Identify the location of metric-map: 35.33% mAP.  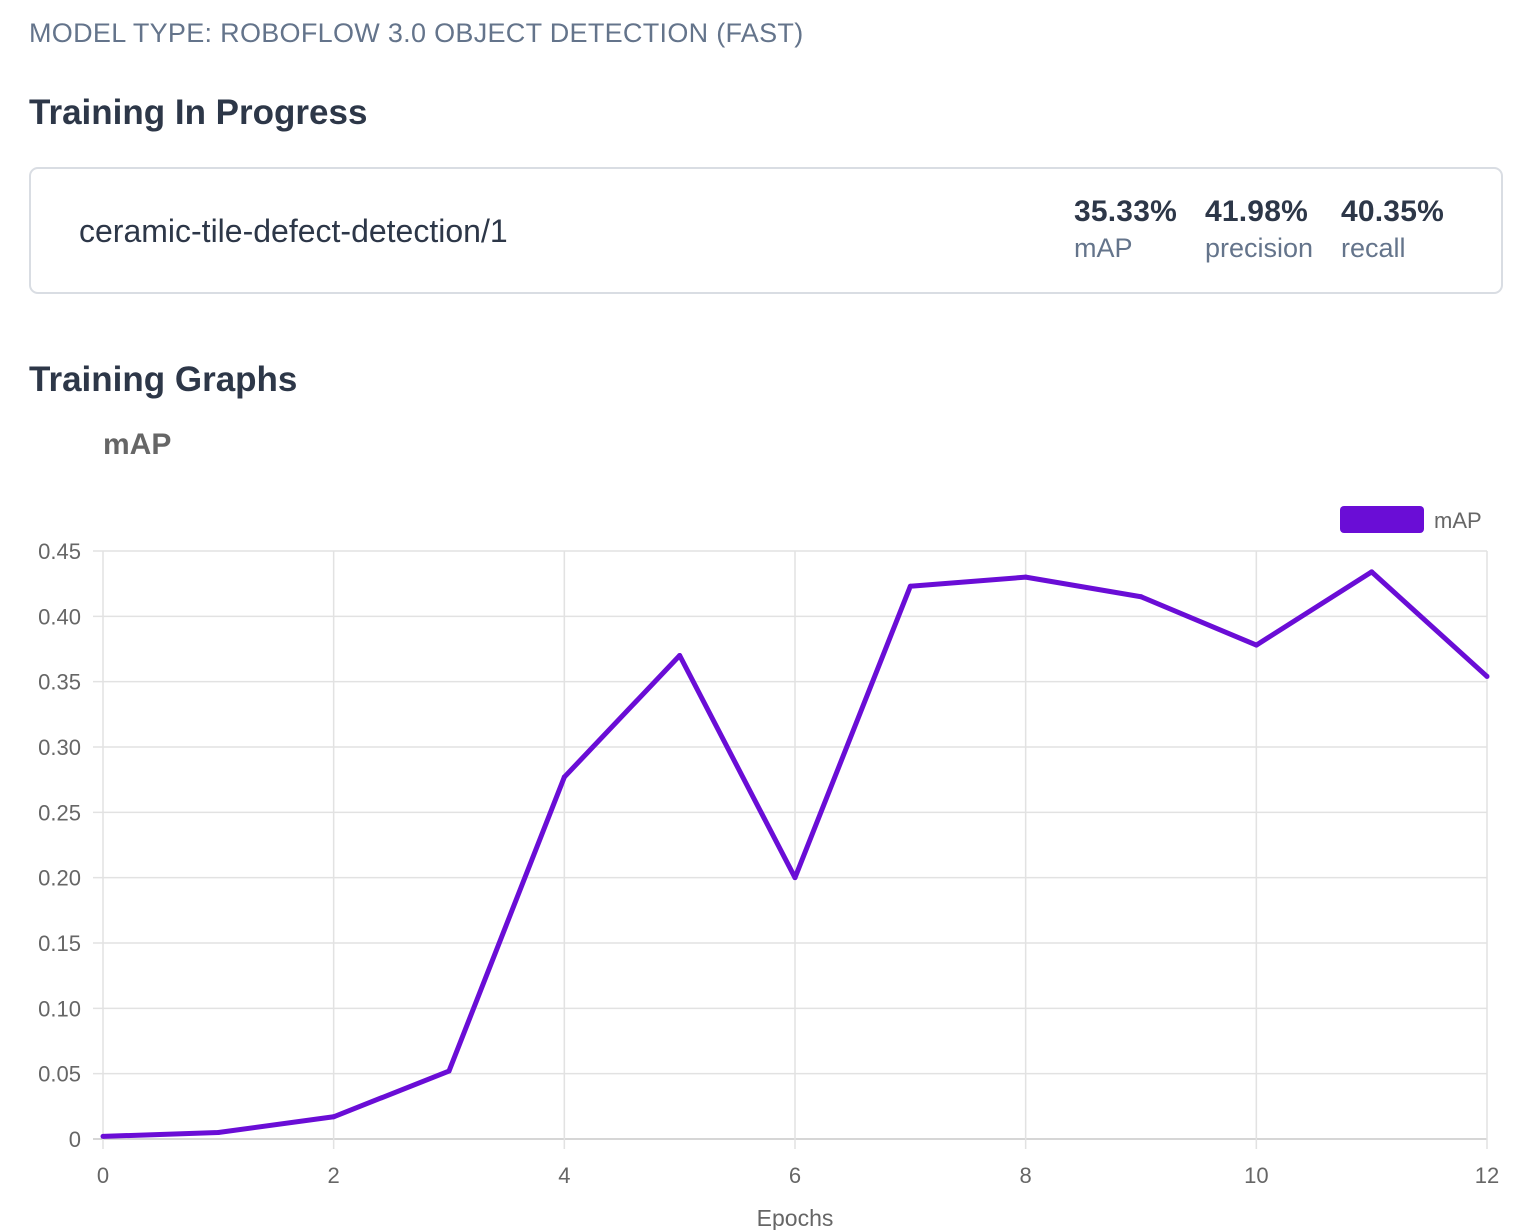
(1125, 229).